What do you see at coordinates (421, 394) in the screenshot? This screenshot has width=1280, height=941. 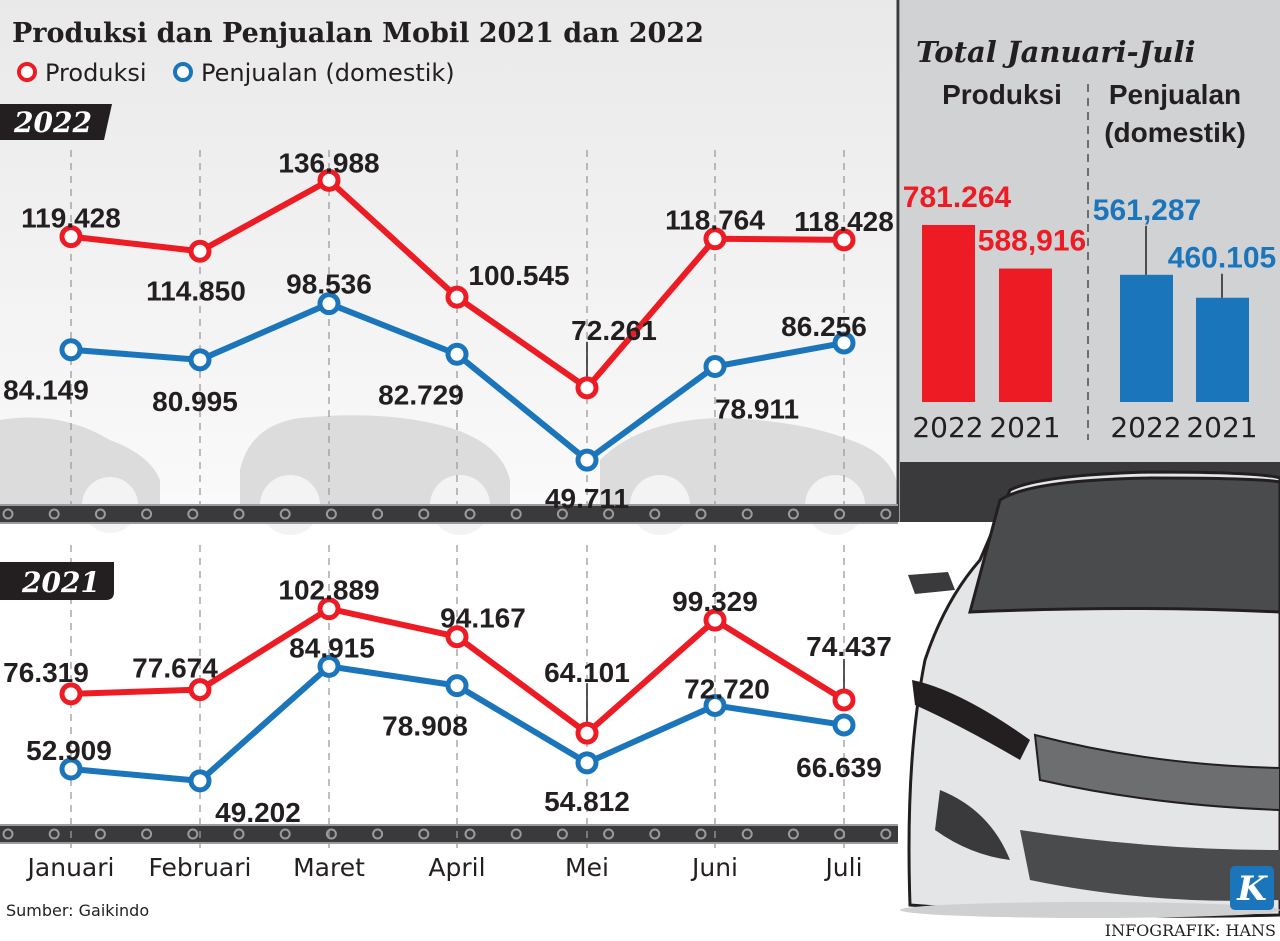 I see `data-label-penjualan: 82.729` at bounding box center [421, 394].